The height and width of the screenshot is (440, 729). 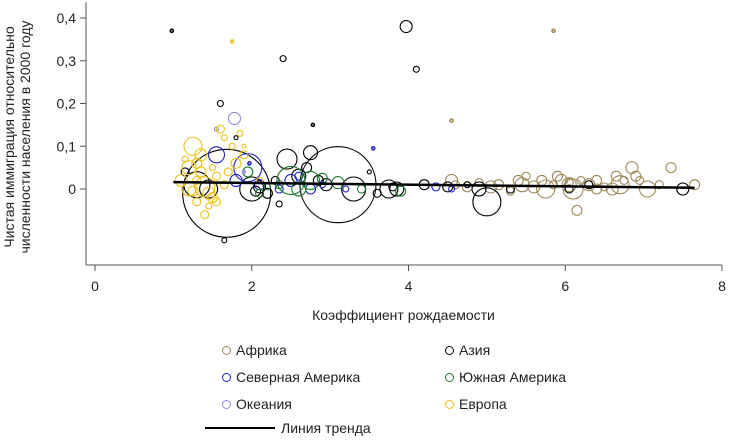 I want to click on legend-marker-asia, so click(x=449, y=350).